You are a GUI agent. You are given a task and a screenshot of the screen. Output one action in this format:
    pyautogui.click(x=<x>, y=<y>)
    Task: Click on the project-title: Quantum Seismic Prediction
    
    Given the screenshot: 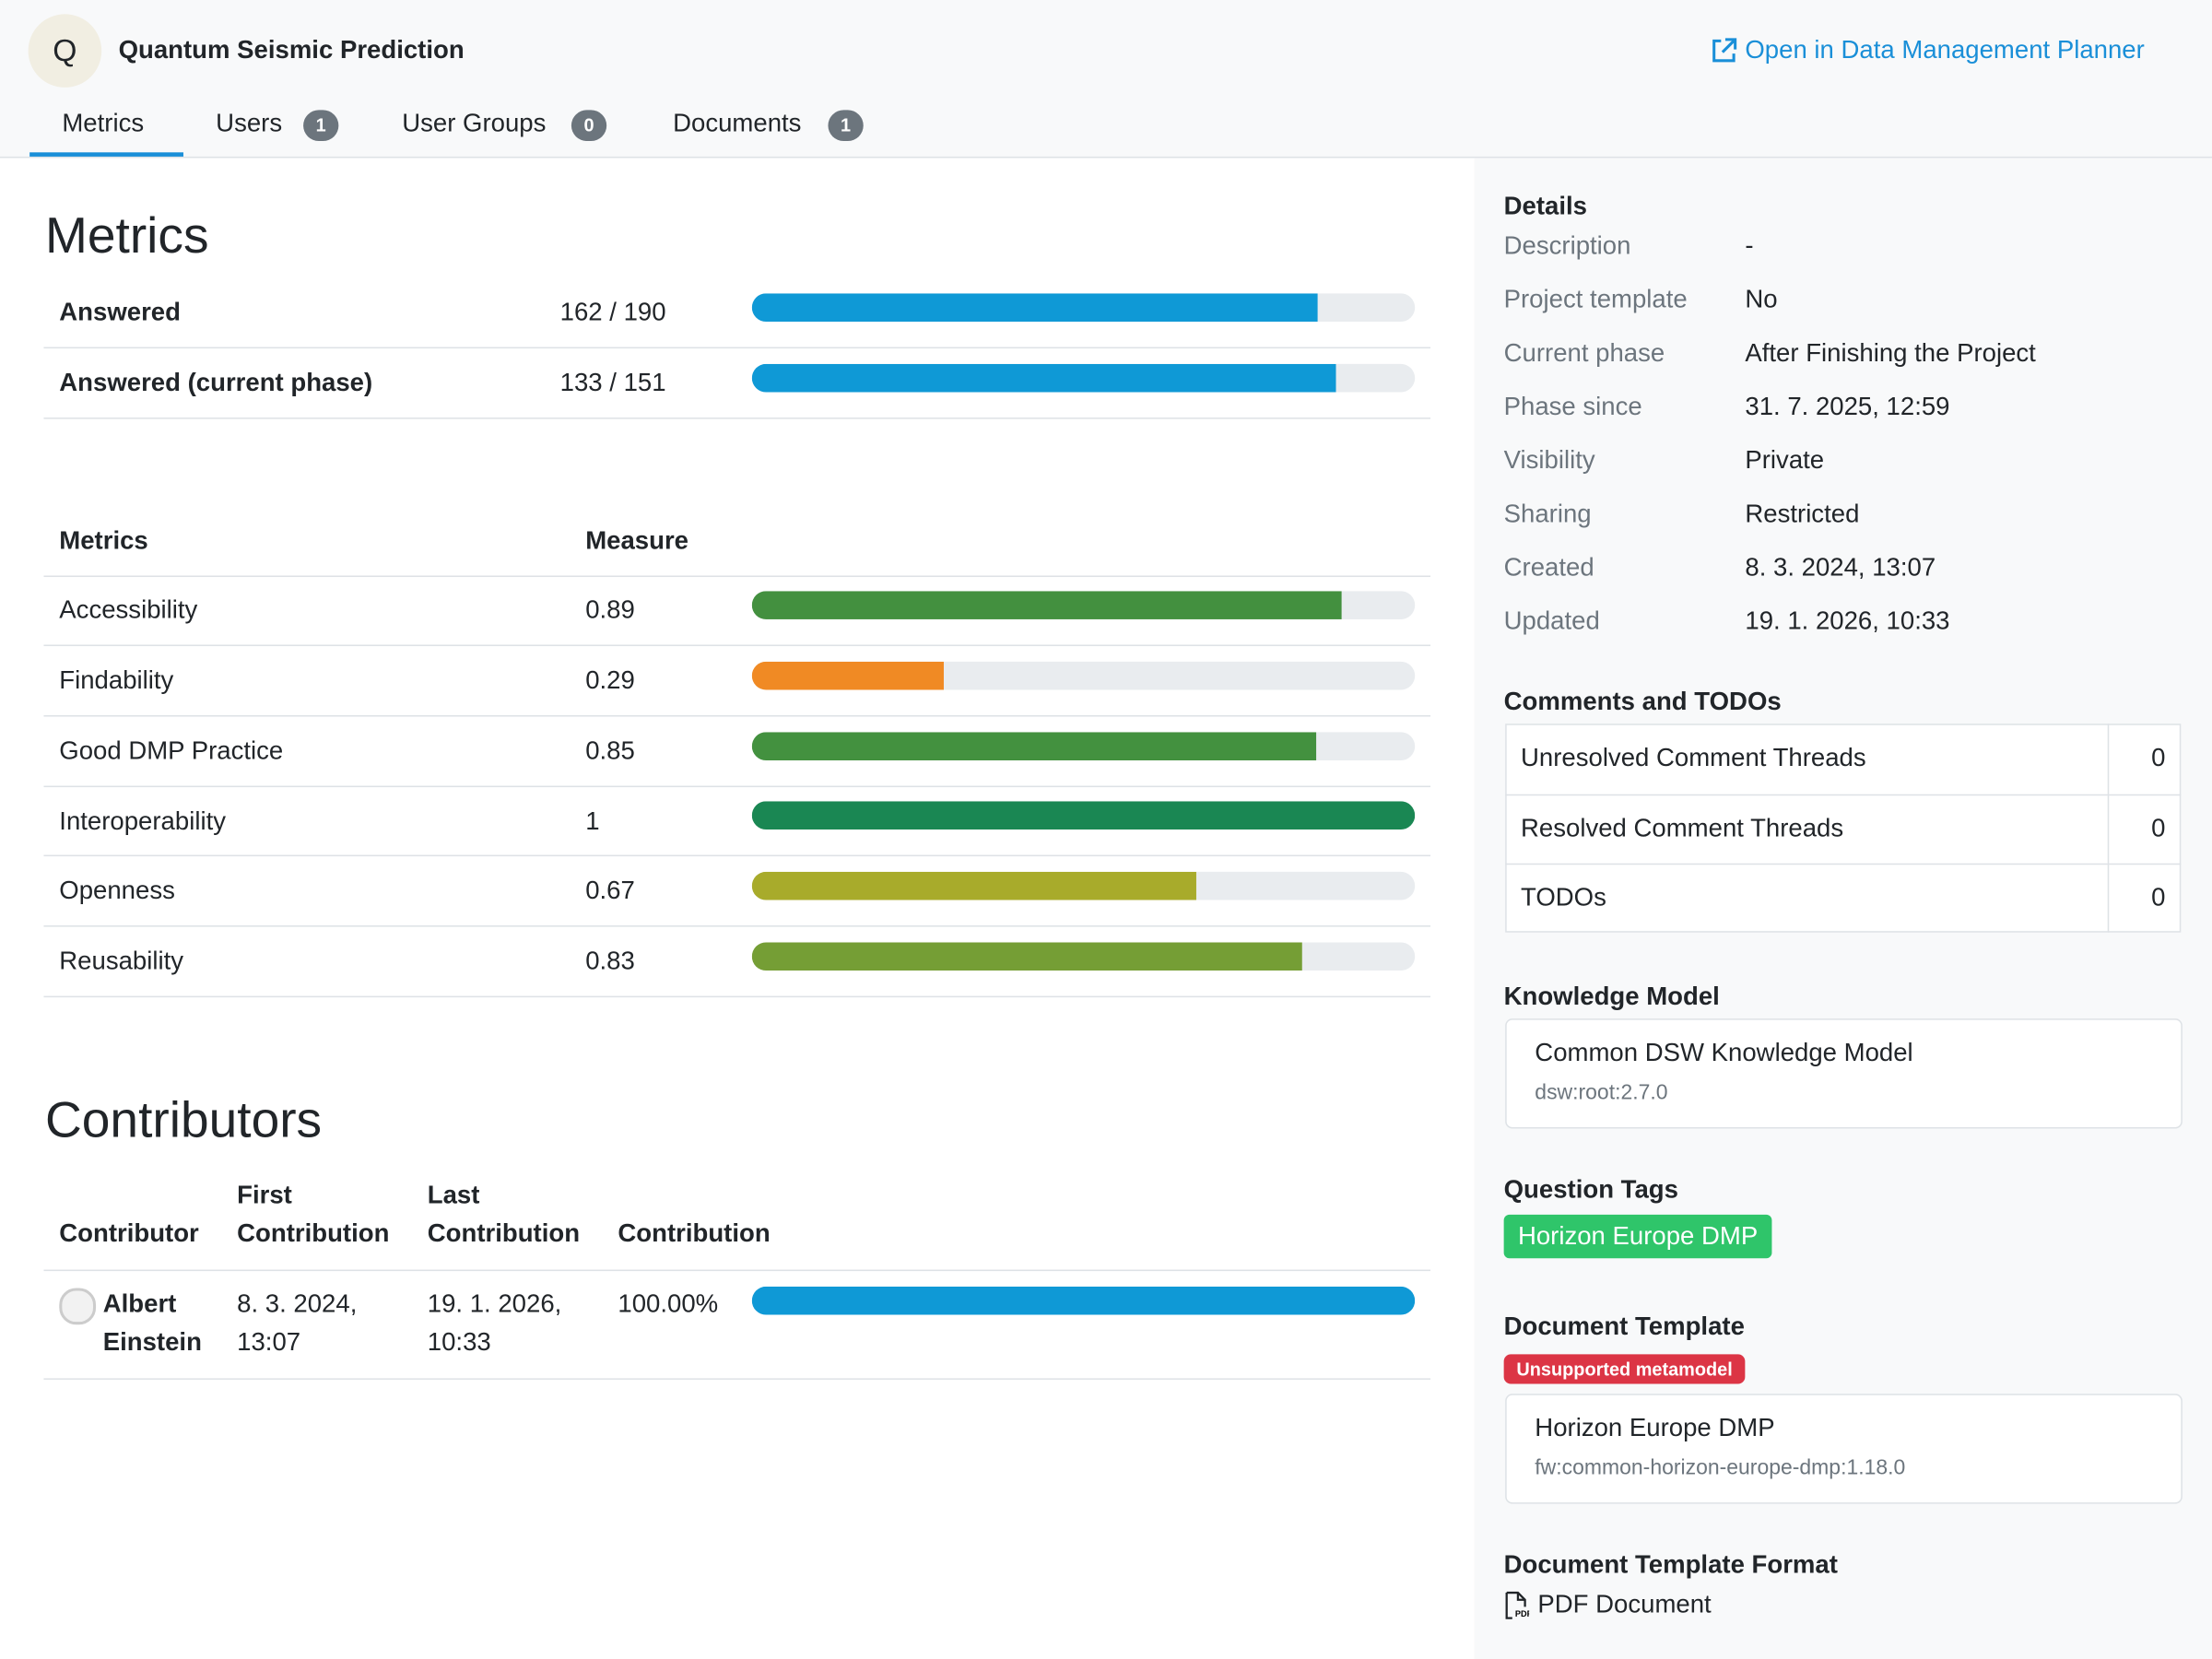 What is the action you would take?
    pyautogui.click(x=291, y=49)
    